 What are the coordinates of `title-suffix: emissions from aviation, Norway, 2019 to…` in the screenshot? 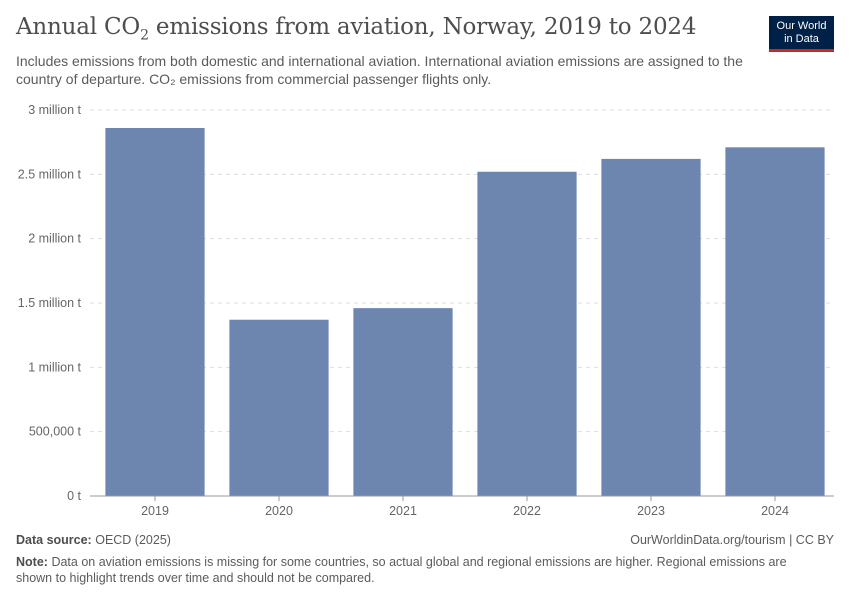 It's located at (422, 27).